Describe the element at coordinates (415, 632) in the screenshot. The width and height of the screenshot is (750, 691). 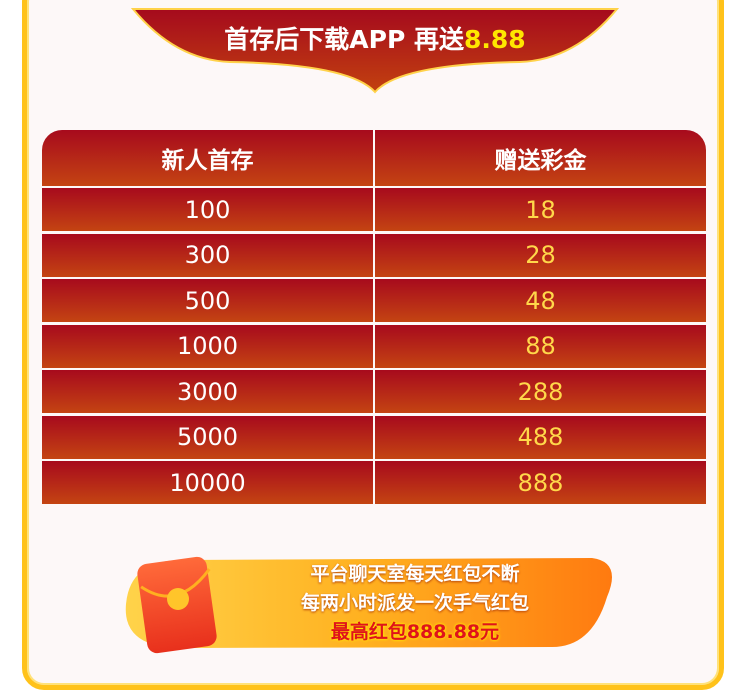
I see `promo-max-amount: 最高红包888.88元` at that location.